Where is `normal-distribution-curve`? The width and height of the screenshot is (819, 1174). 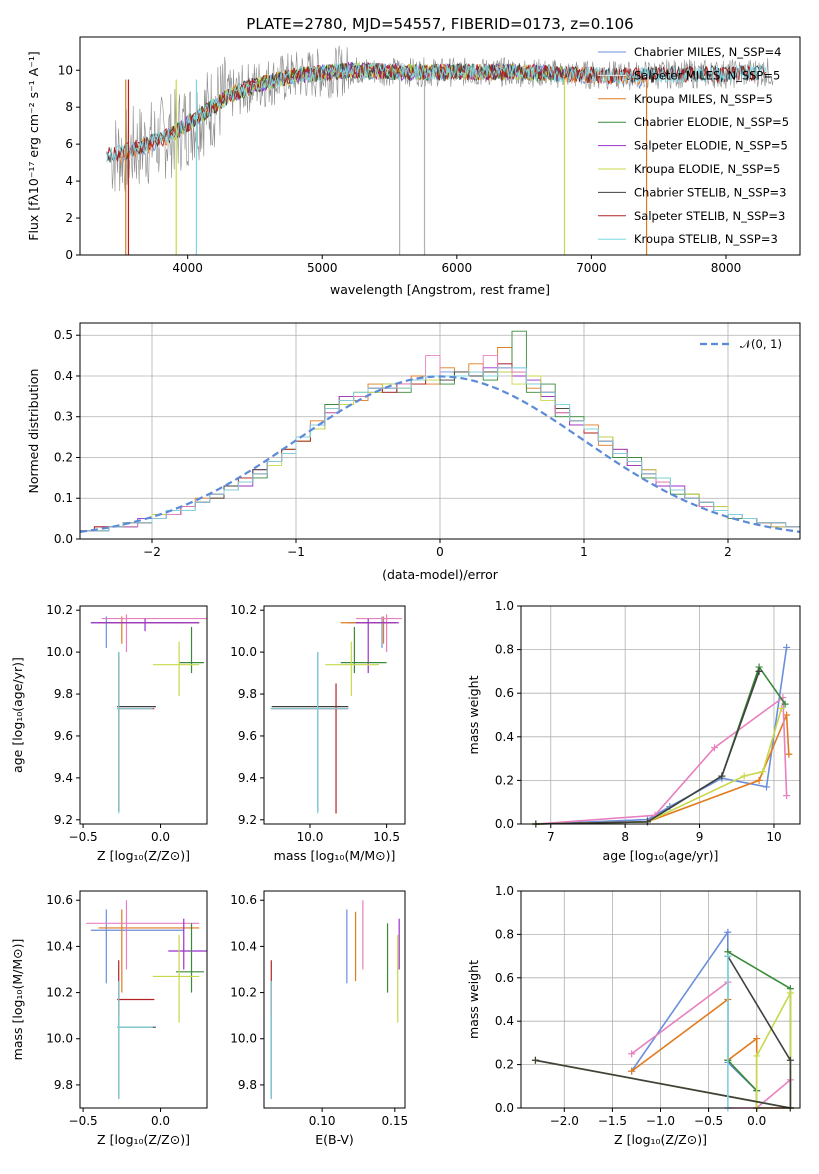 normal-distribution-curve is located at coordinates (440, 454).